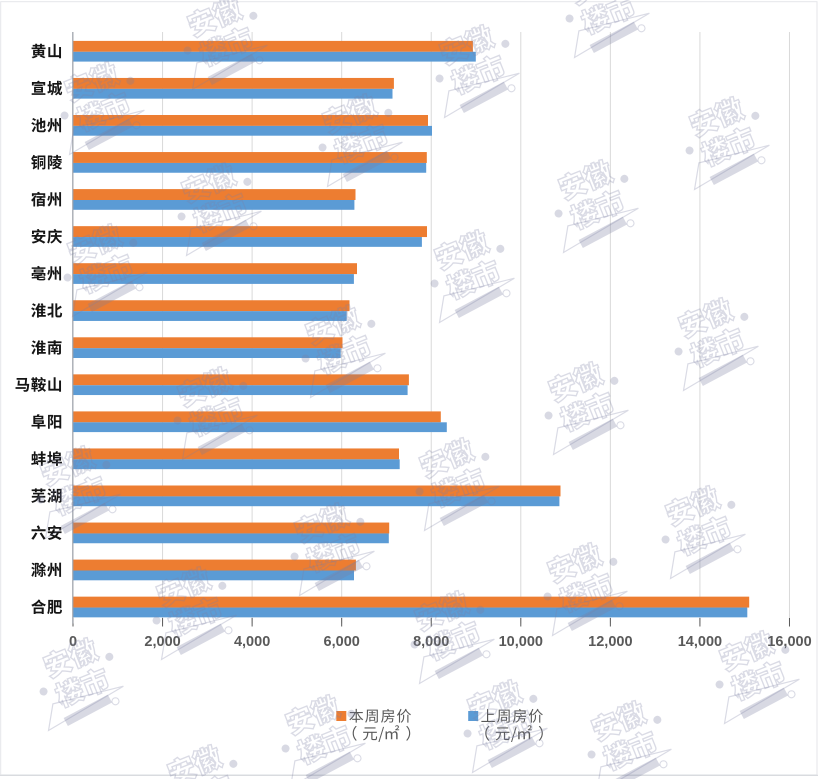 This screenshot has height=784, width=818. Describe the element at coordinates (789, 642) in the screenshot. I see `svg-text: 16,000` at that location.